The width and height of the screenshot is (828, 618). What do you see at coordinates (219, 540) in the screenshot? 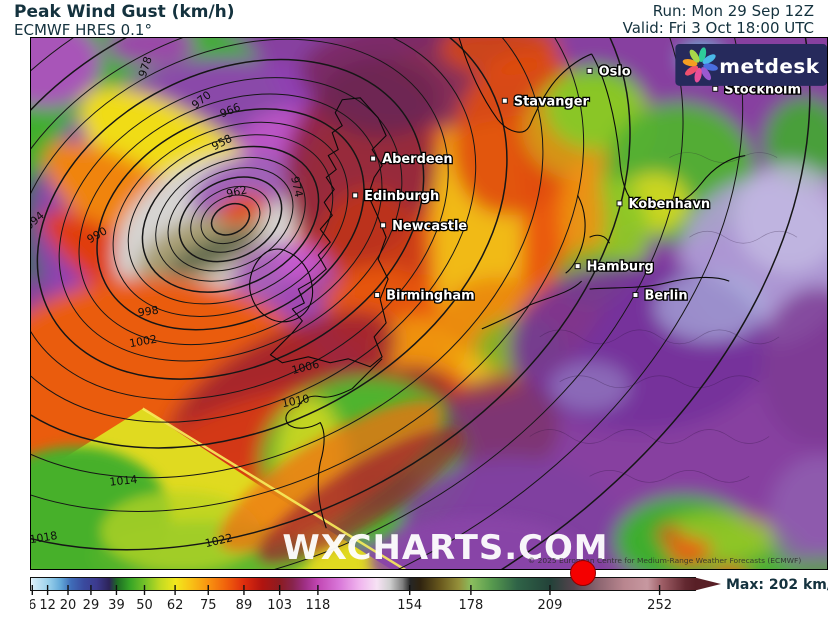
I see `isobar-label-1022: 1022` at bounding box center [219, 540].